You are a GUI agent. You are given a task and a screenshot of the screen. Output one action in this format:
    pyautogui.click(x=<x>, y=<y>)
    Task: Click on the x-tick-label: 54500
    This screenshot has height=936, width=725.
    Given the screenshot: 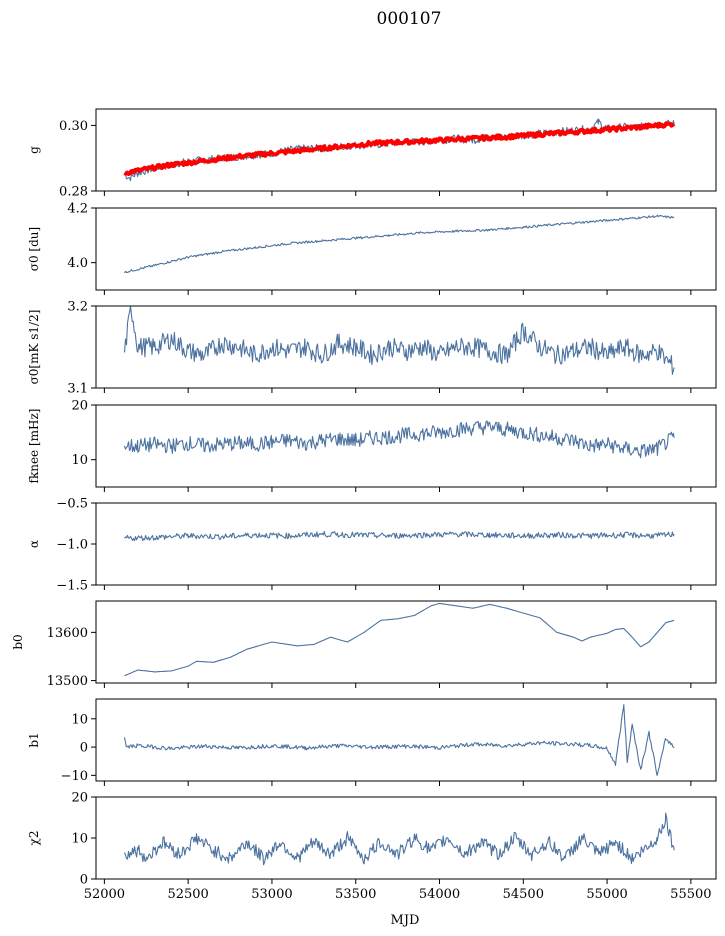 What is the action you would take?
    pyautogui.click(x=523, y=894)
    